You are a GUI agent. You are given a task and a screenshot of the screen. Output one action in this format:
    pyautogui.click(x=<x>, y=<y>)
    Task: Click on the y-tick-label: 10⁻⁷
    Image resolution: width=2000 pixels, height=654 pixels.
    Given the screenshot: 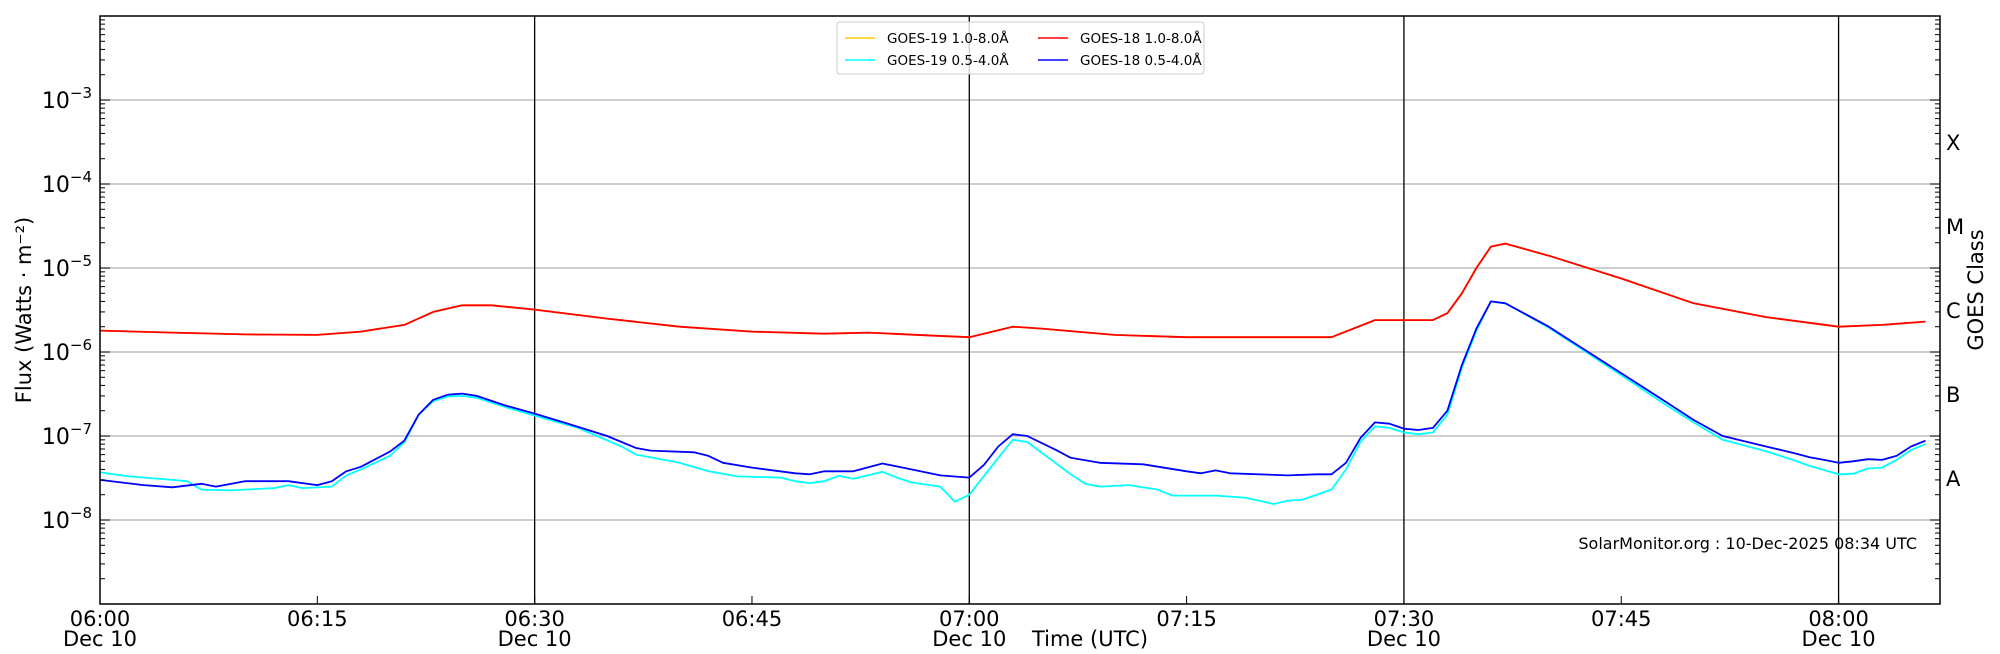 What is the action you would take?
    pyautogui.click(x=67, y=435)
    